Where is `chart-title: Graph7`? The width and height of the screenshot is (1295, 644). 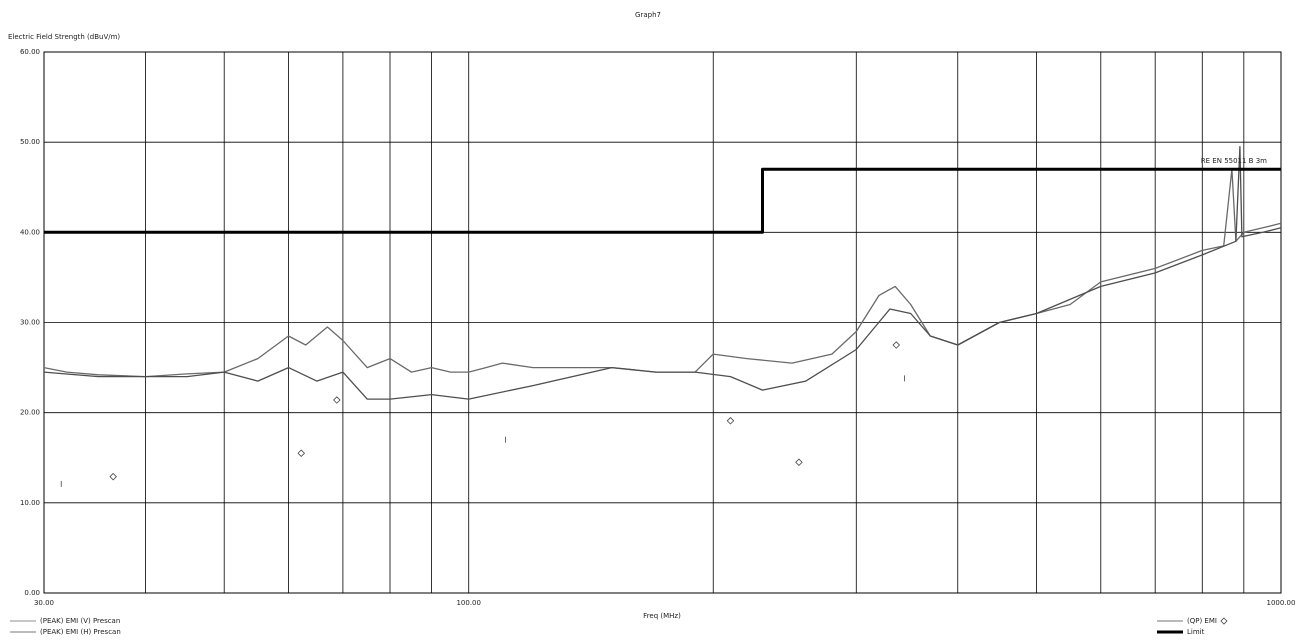 chart-title: Graph7 is located at coordinates (648, 15).